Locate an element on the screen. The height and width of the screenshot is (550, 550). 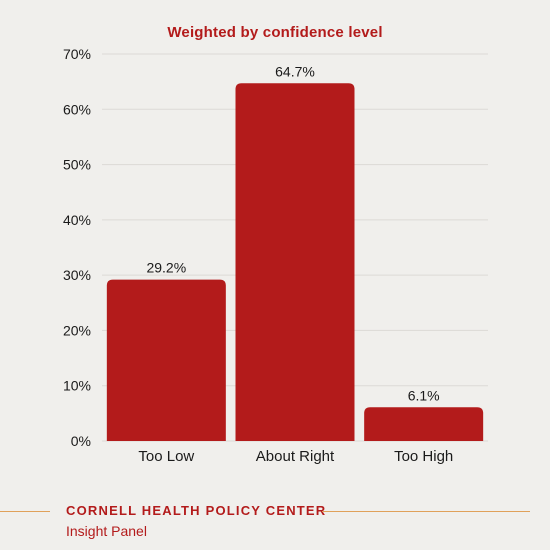
y-tick-label: 20% is located at coordinates (77, 330).